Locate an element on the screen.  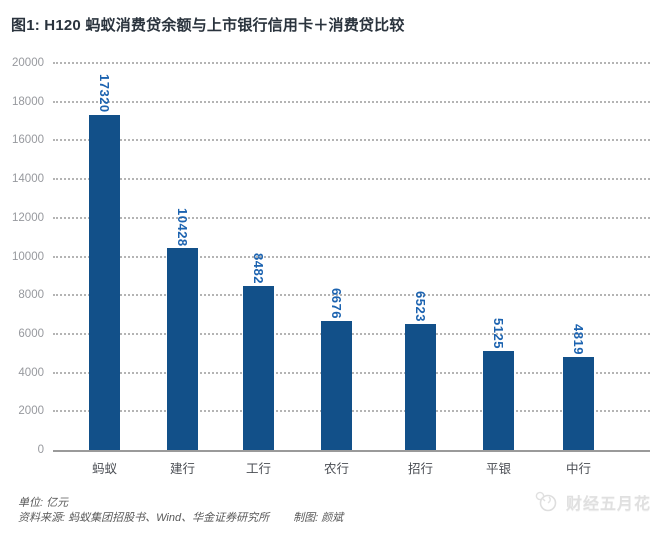
bar-value-label: 17320 is located at coordinates (104, 93).